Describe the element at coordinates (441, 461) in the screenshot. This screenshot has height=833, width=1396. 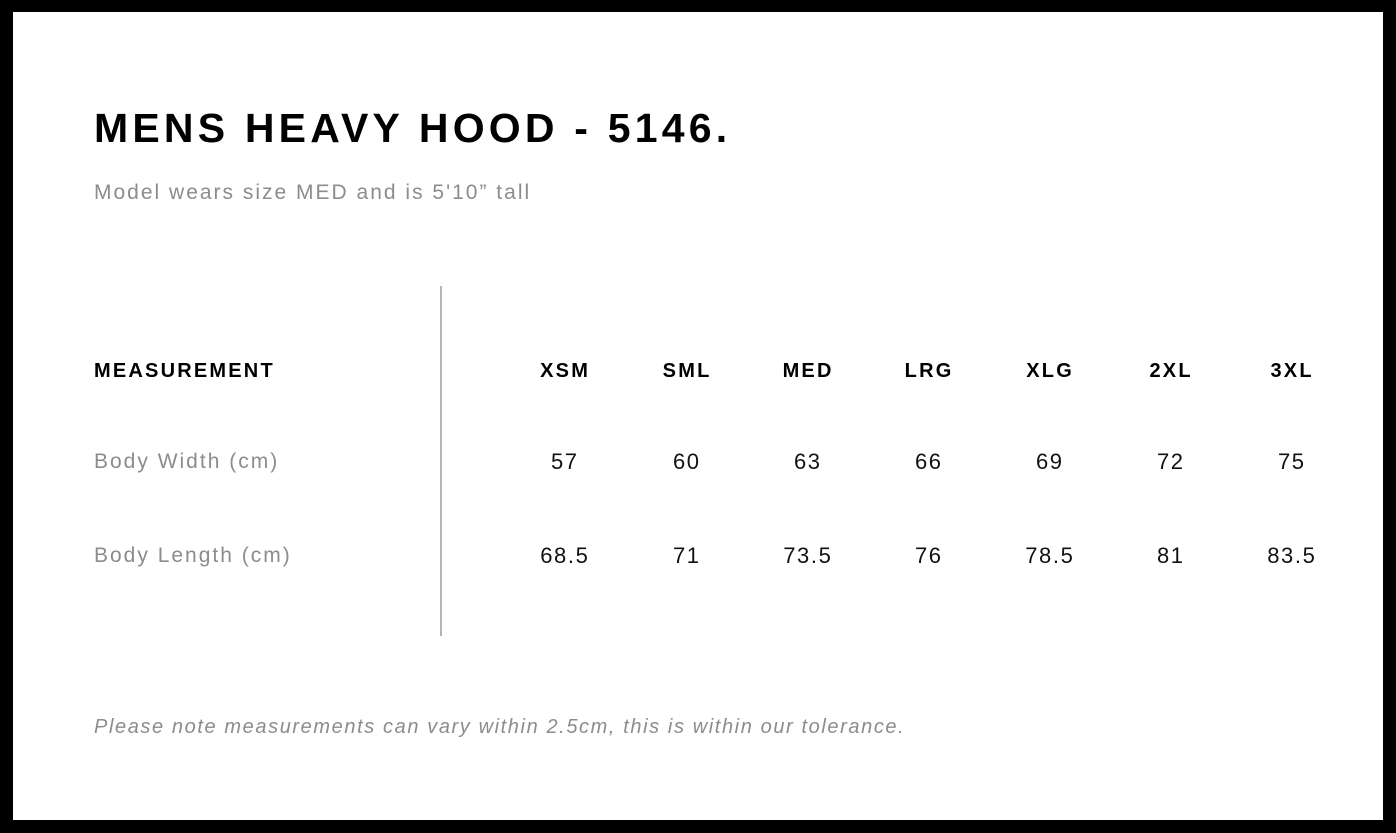
I see `table-vertical-divider` at that location.